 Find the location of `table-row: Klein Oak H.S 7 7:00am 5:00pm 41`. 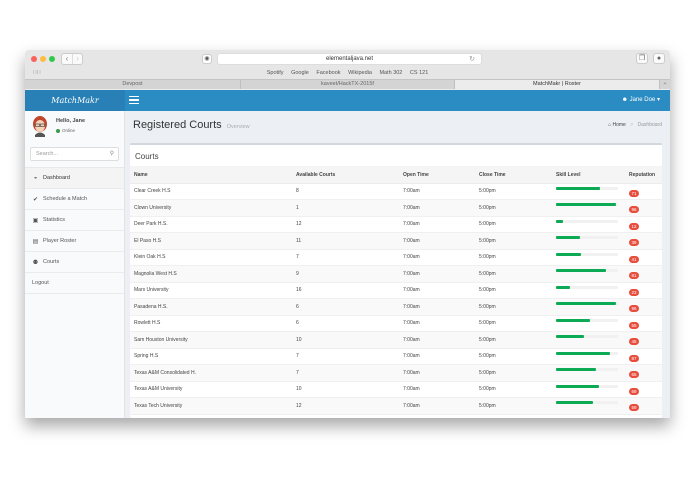

table-row: Klein Oak H.S 7 7:00am 5:00pm 41 is located at coordinates (396, 257).